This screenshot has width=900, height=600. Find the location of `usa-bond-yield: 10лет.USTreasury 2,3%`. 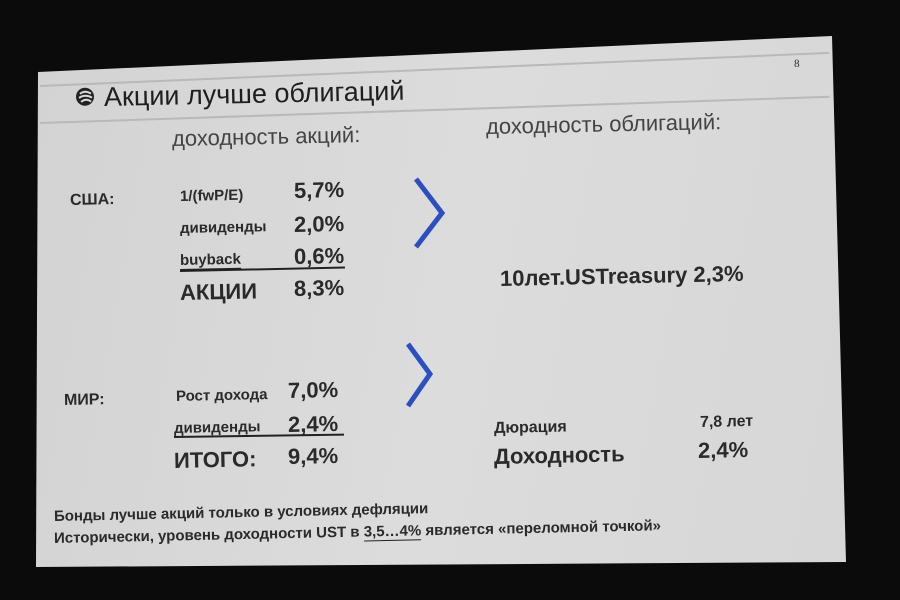

usa-bond-yield: 10лет.USTreasury 2,3% is located at coordinates (621, 275).